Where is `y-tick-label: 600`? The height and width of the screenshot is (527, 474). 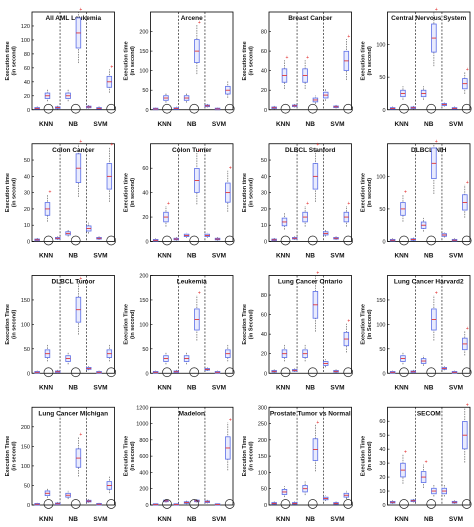
y-tick-label: 600 is located at coordinates (143, 457).